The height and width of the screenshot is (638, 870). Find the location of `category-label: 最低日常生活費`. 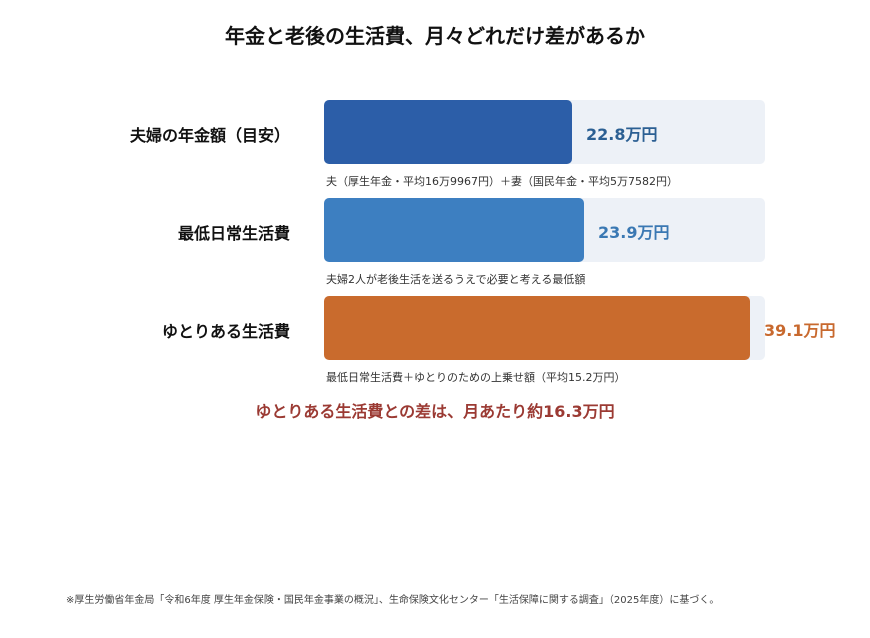

category-label: 最低日常生活費 is located at coordinates (233, 233).